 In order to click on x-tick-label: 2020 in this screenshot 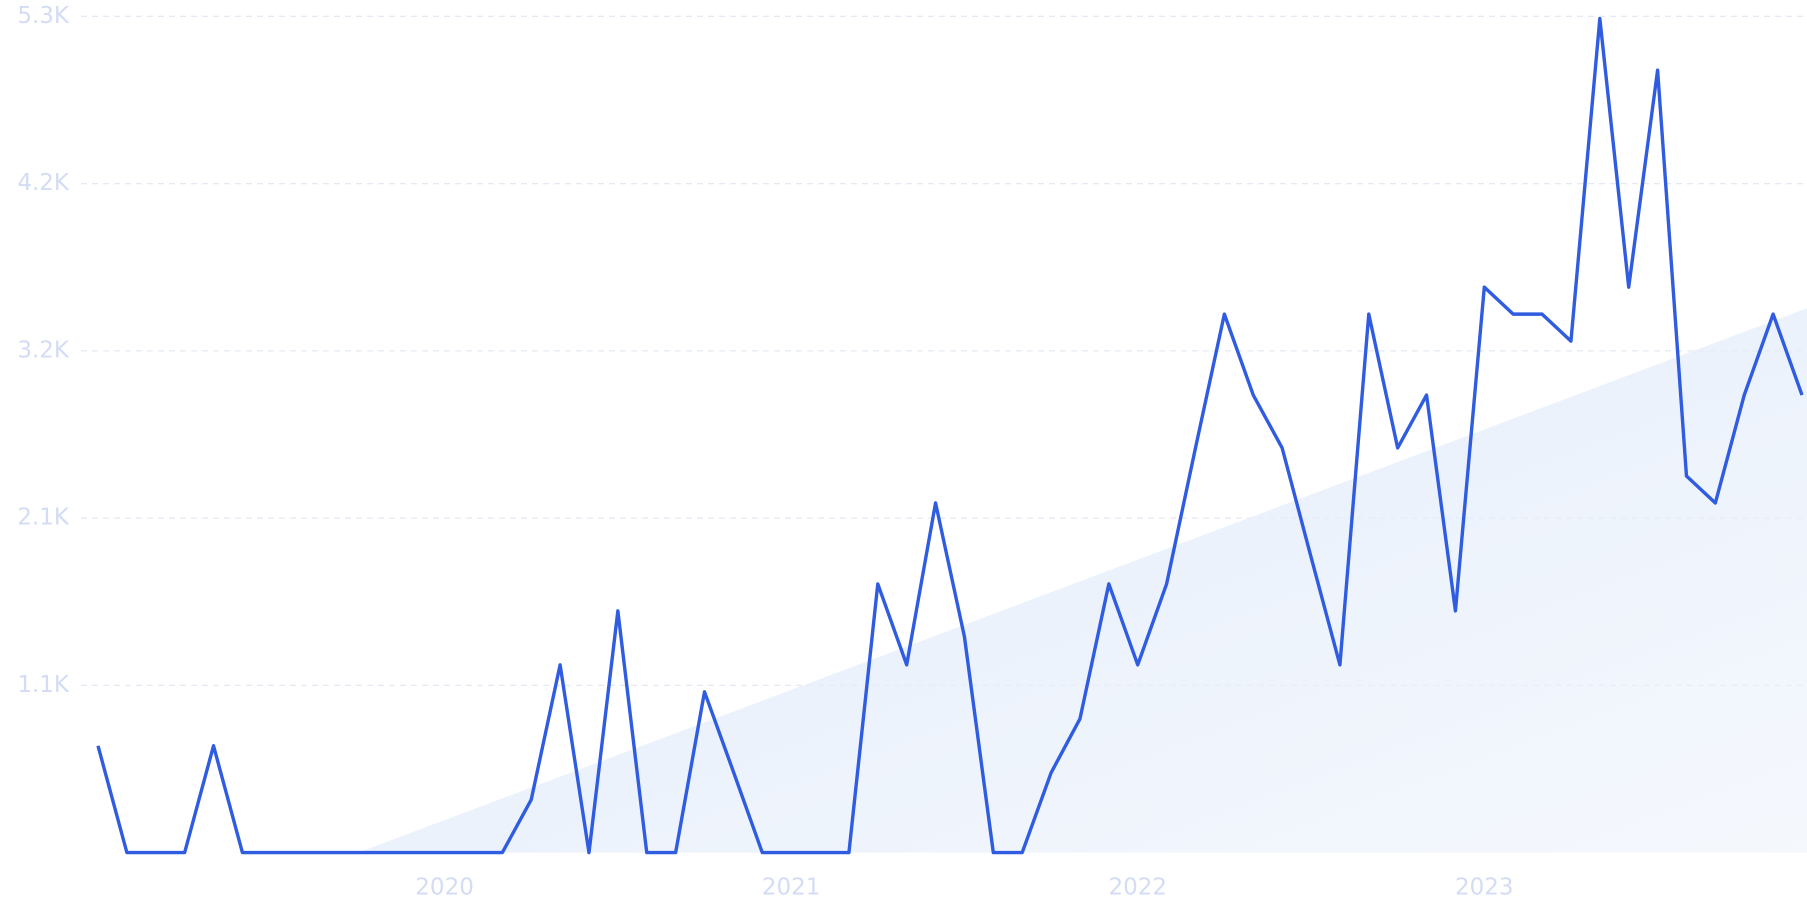, I will do `click(444, 888)`.